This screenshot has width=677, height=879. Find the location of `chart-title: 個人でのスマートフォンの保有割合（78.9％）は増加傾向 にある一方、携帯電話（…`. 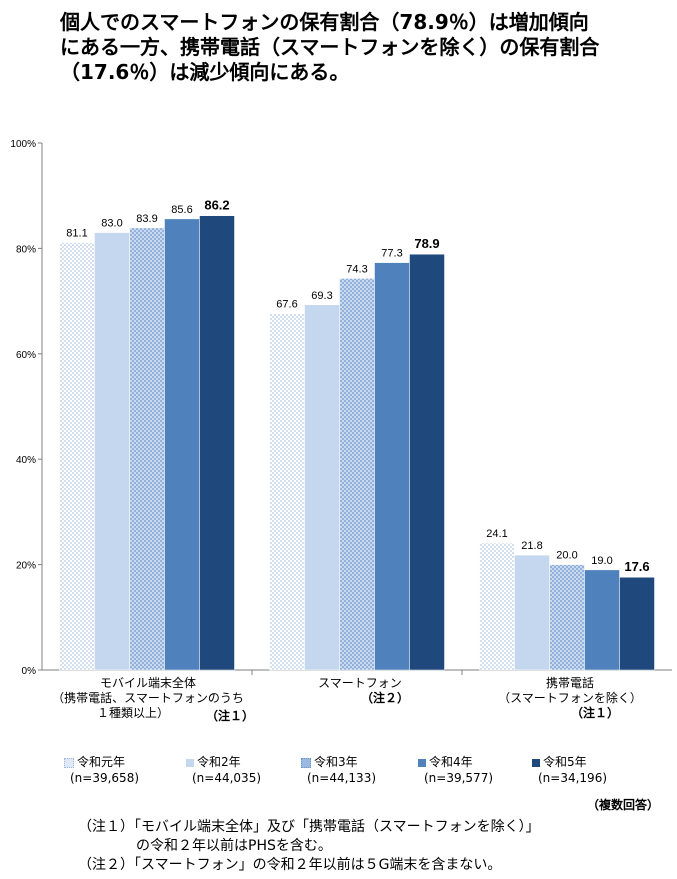

chart-title: 個人でのスマートフォンの保有割合（78.9％）は増加傾向 にある一方、携帯電話（… is located at coordinates (360, 47).